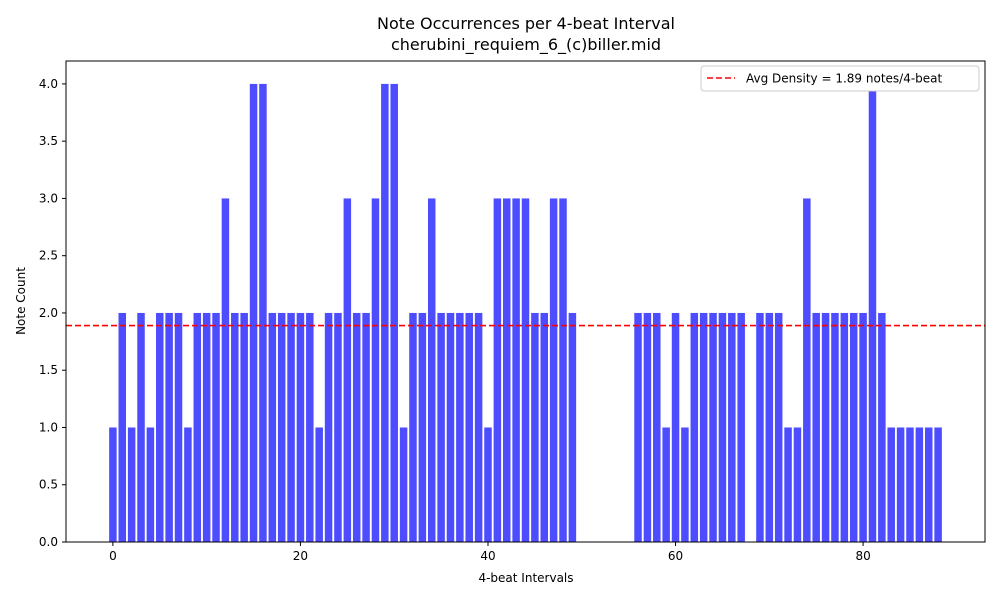  I want to click on x-tick-label: 60, so click(675, 556).